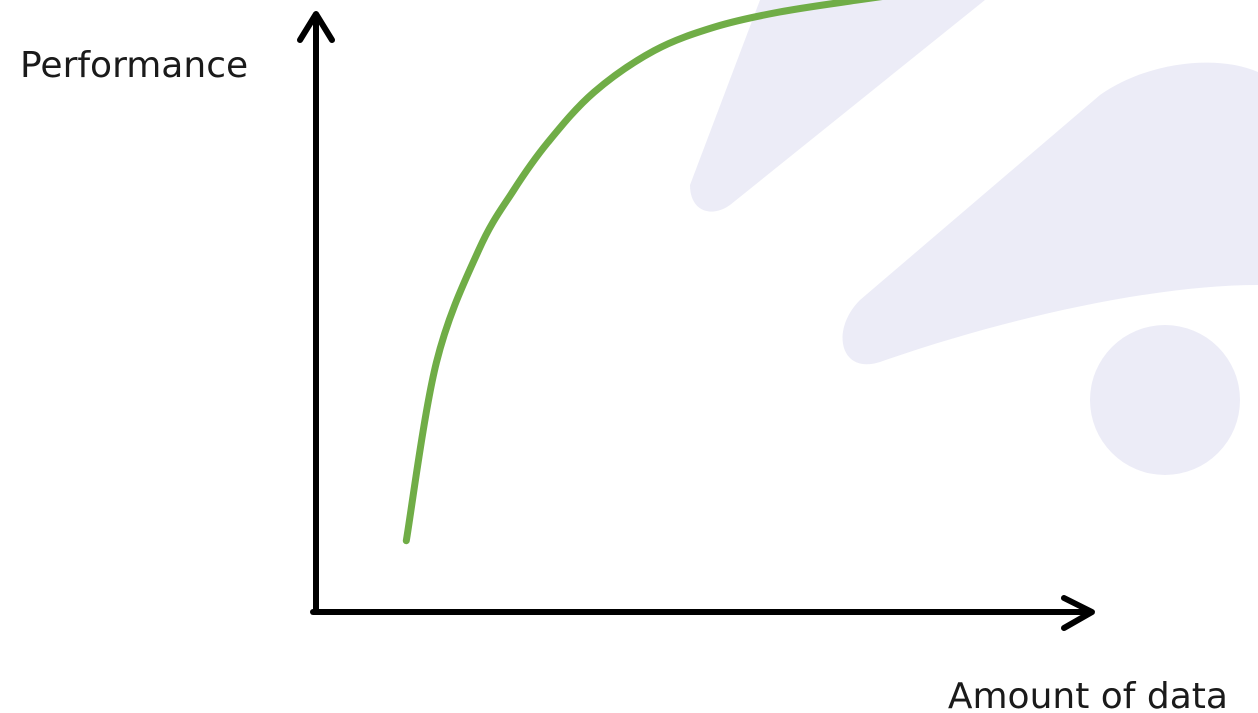  Describe the element at coordinates (837, 106) in the screenshot. I see `watermark-band-upper` at that location.